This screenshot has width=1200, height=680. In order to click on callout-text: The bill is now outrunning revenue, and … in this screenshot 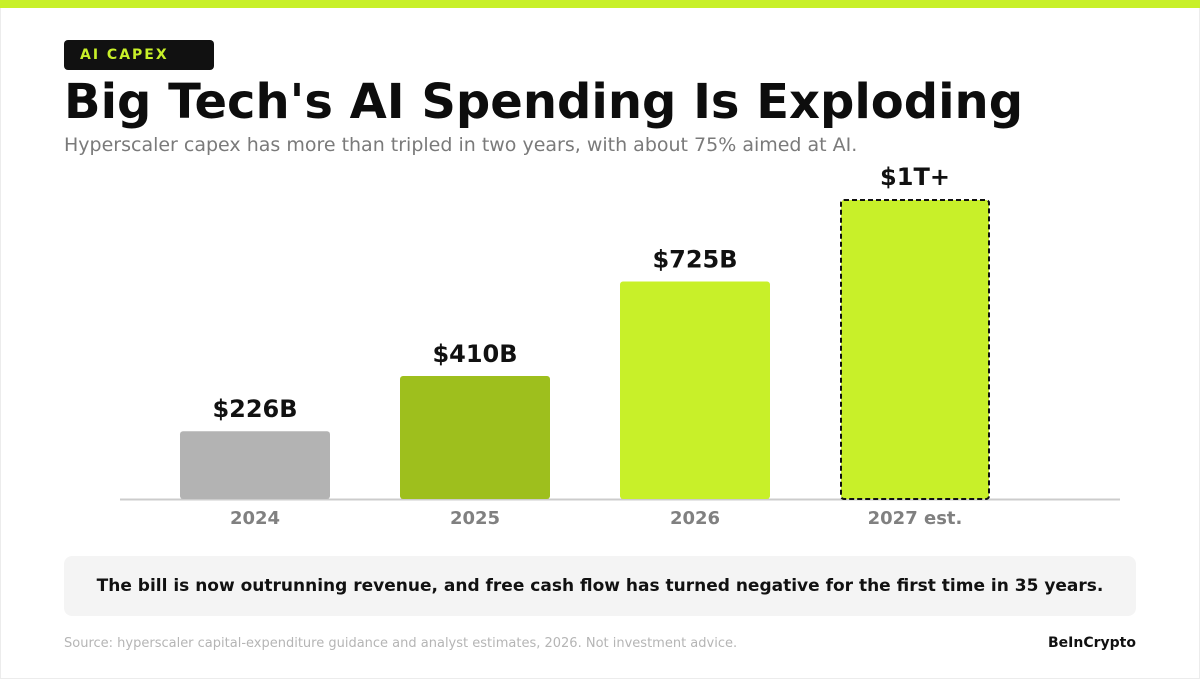, I will do `click(600, 586)`.